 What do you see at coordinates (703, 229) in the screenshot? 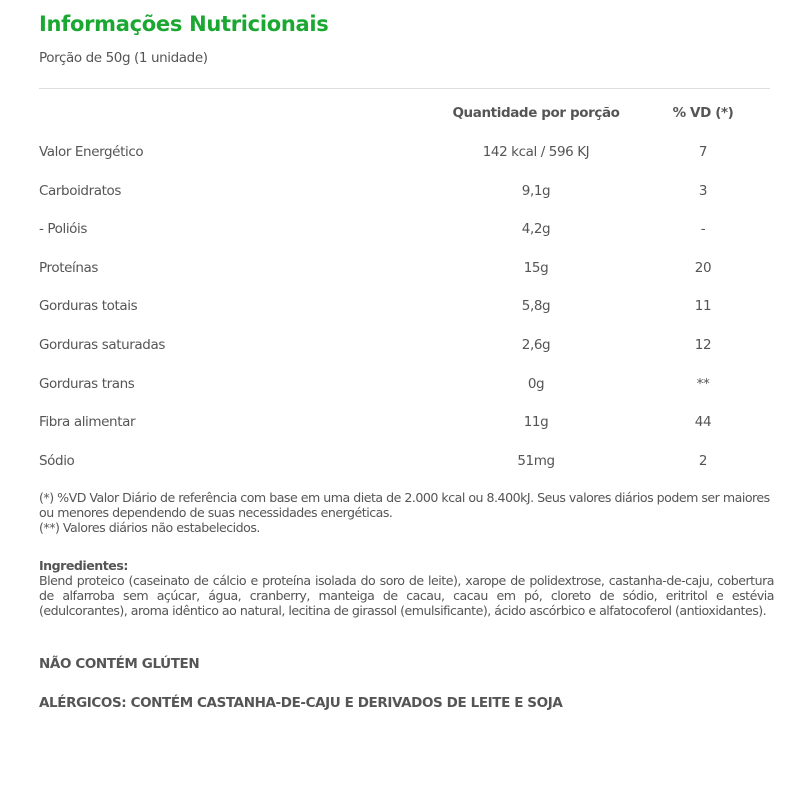
I see `vd-value: -` at bounding box center [703, 229].